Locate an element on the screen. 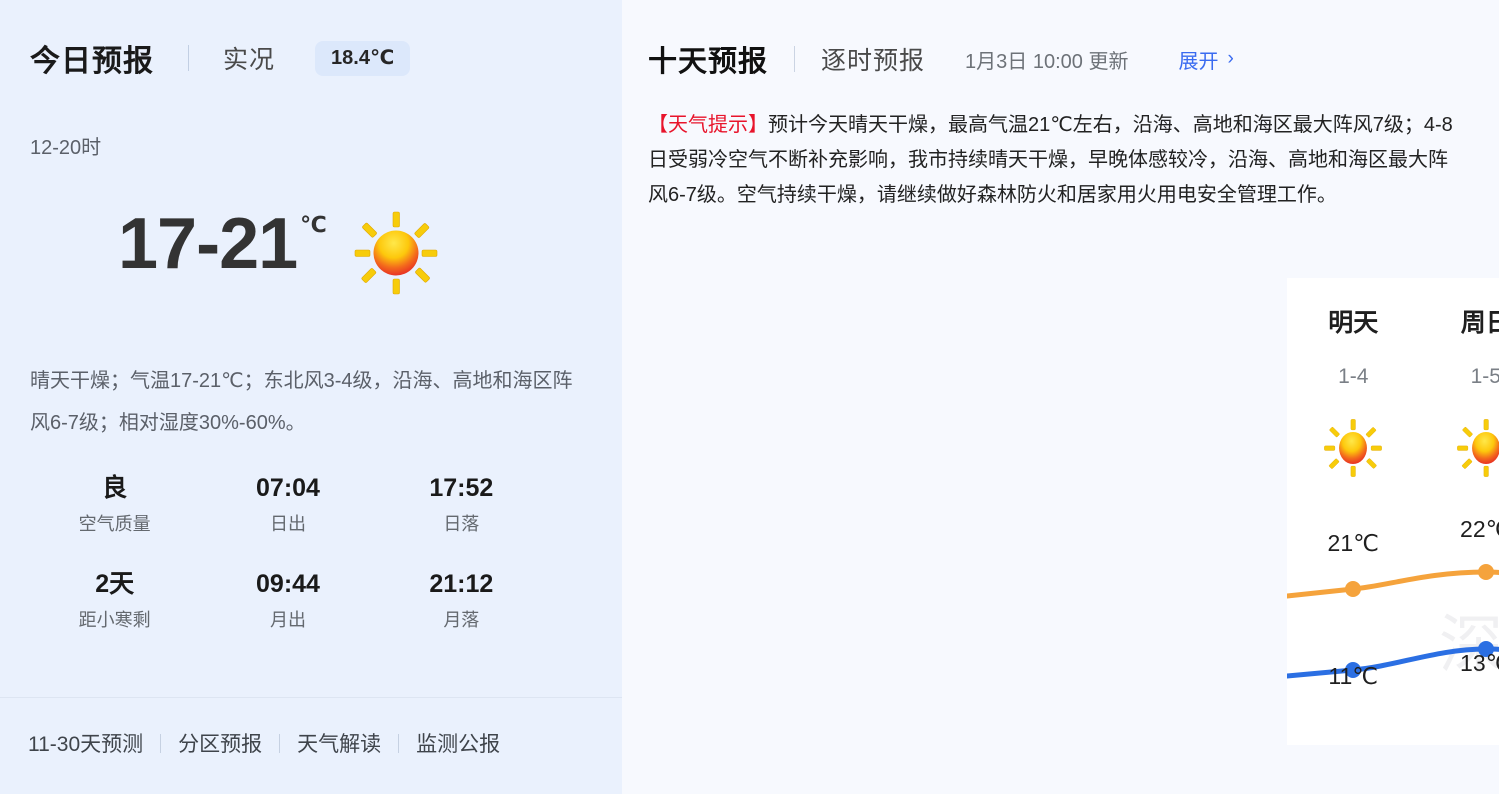 This screenshot has width=1499, height=794. tenday-title: 十天预报 is located at coordinates (708, 62).